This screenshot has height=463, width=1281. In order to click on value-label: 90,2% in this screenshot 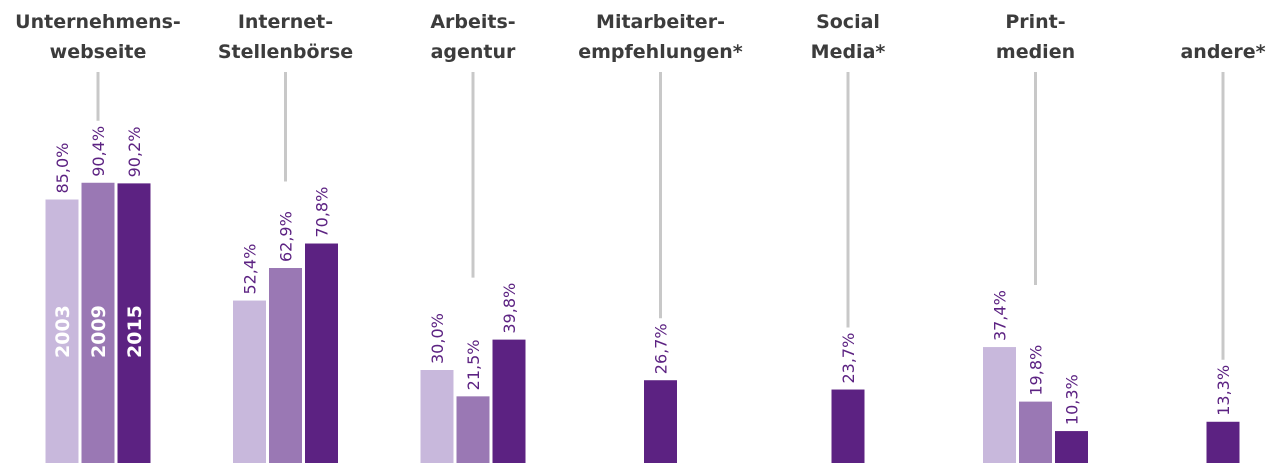, I will do `click(134, 152)`.